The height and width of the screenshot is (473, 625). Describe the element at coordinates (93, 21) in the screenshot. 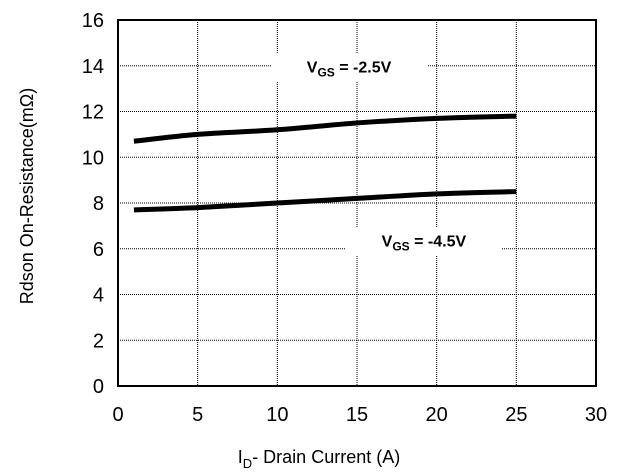

I see `y-tick-label: 16` at that location.